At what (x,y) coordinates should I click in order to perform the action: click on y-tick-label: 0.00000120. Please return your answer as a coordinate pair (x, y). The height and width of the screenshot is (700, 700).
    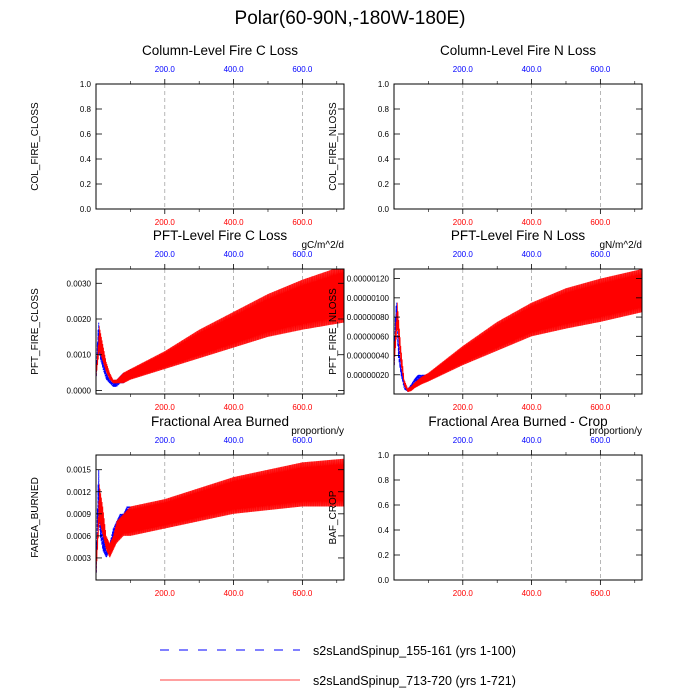
    Looking at the image, I should click on (368, 279).